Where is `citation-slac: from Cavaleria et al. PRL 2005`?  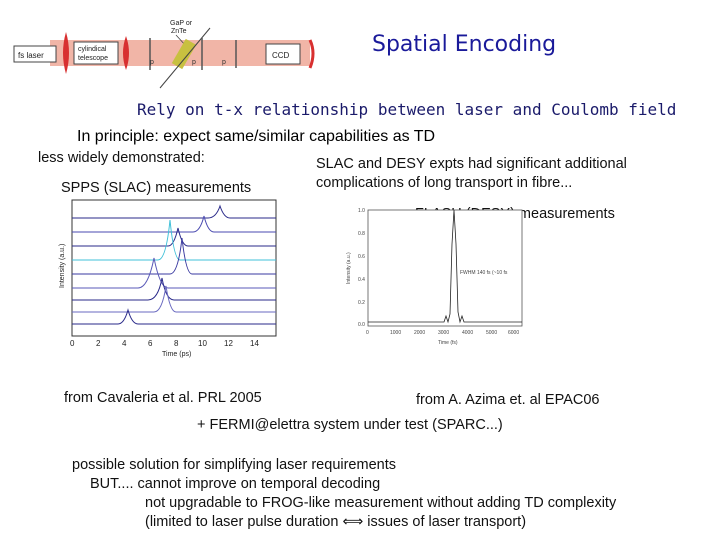 citation-slac: from Cavaleria et al. PRL 2005 is located at coordinates (163, 398).